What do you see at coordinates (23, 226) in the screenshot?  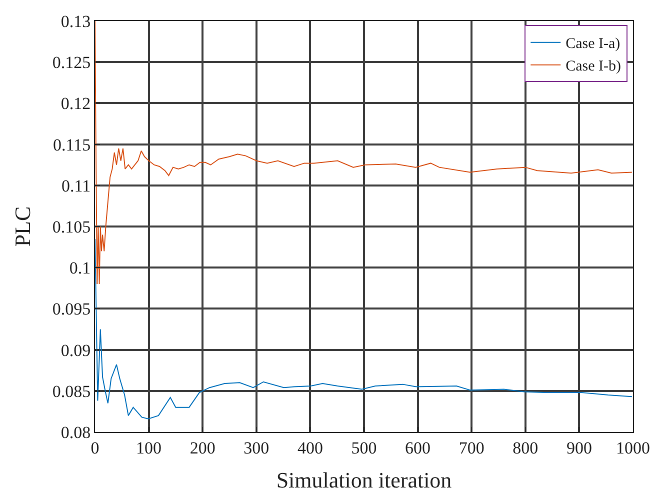 I see `y-axis-title: PLC` at bounding box center [23, 226].